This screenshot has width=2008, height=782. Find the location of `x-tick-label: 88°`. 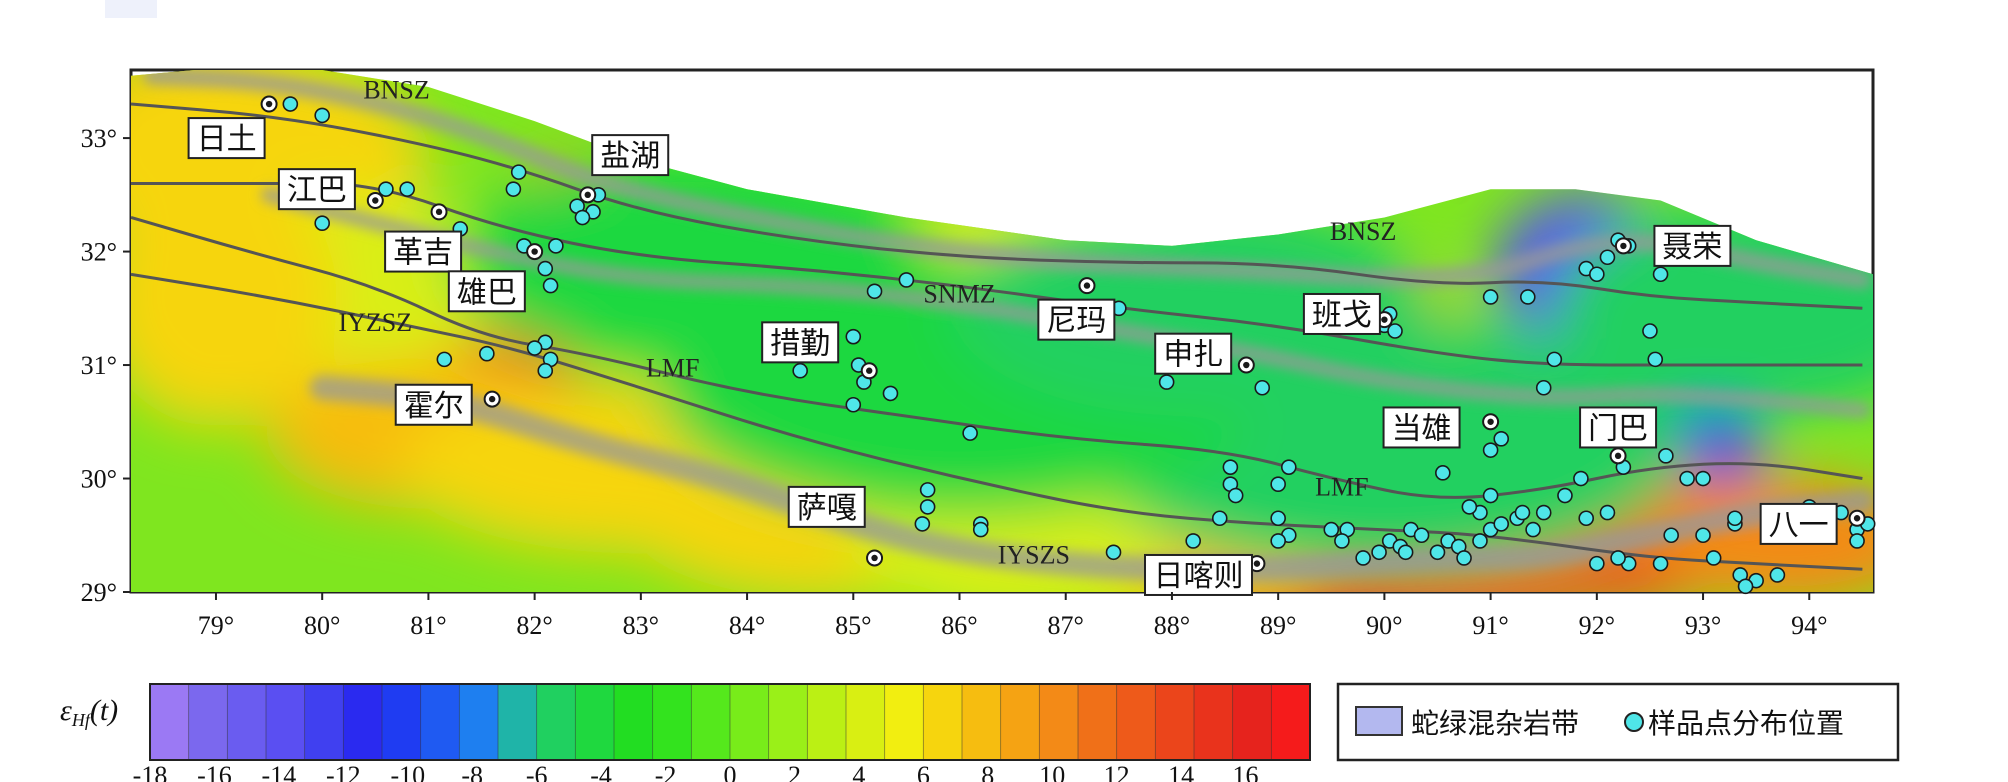

x-tick-label: 88° is located at coordinates (1172, 625).